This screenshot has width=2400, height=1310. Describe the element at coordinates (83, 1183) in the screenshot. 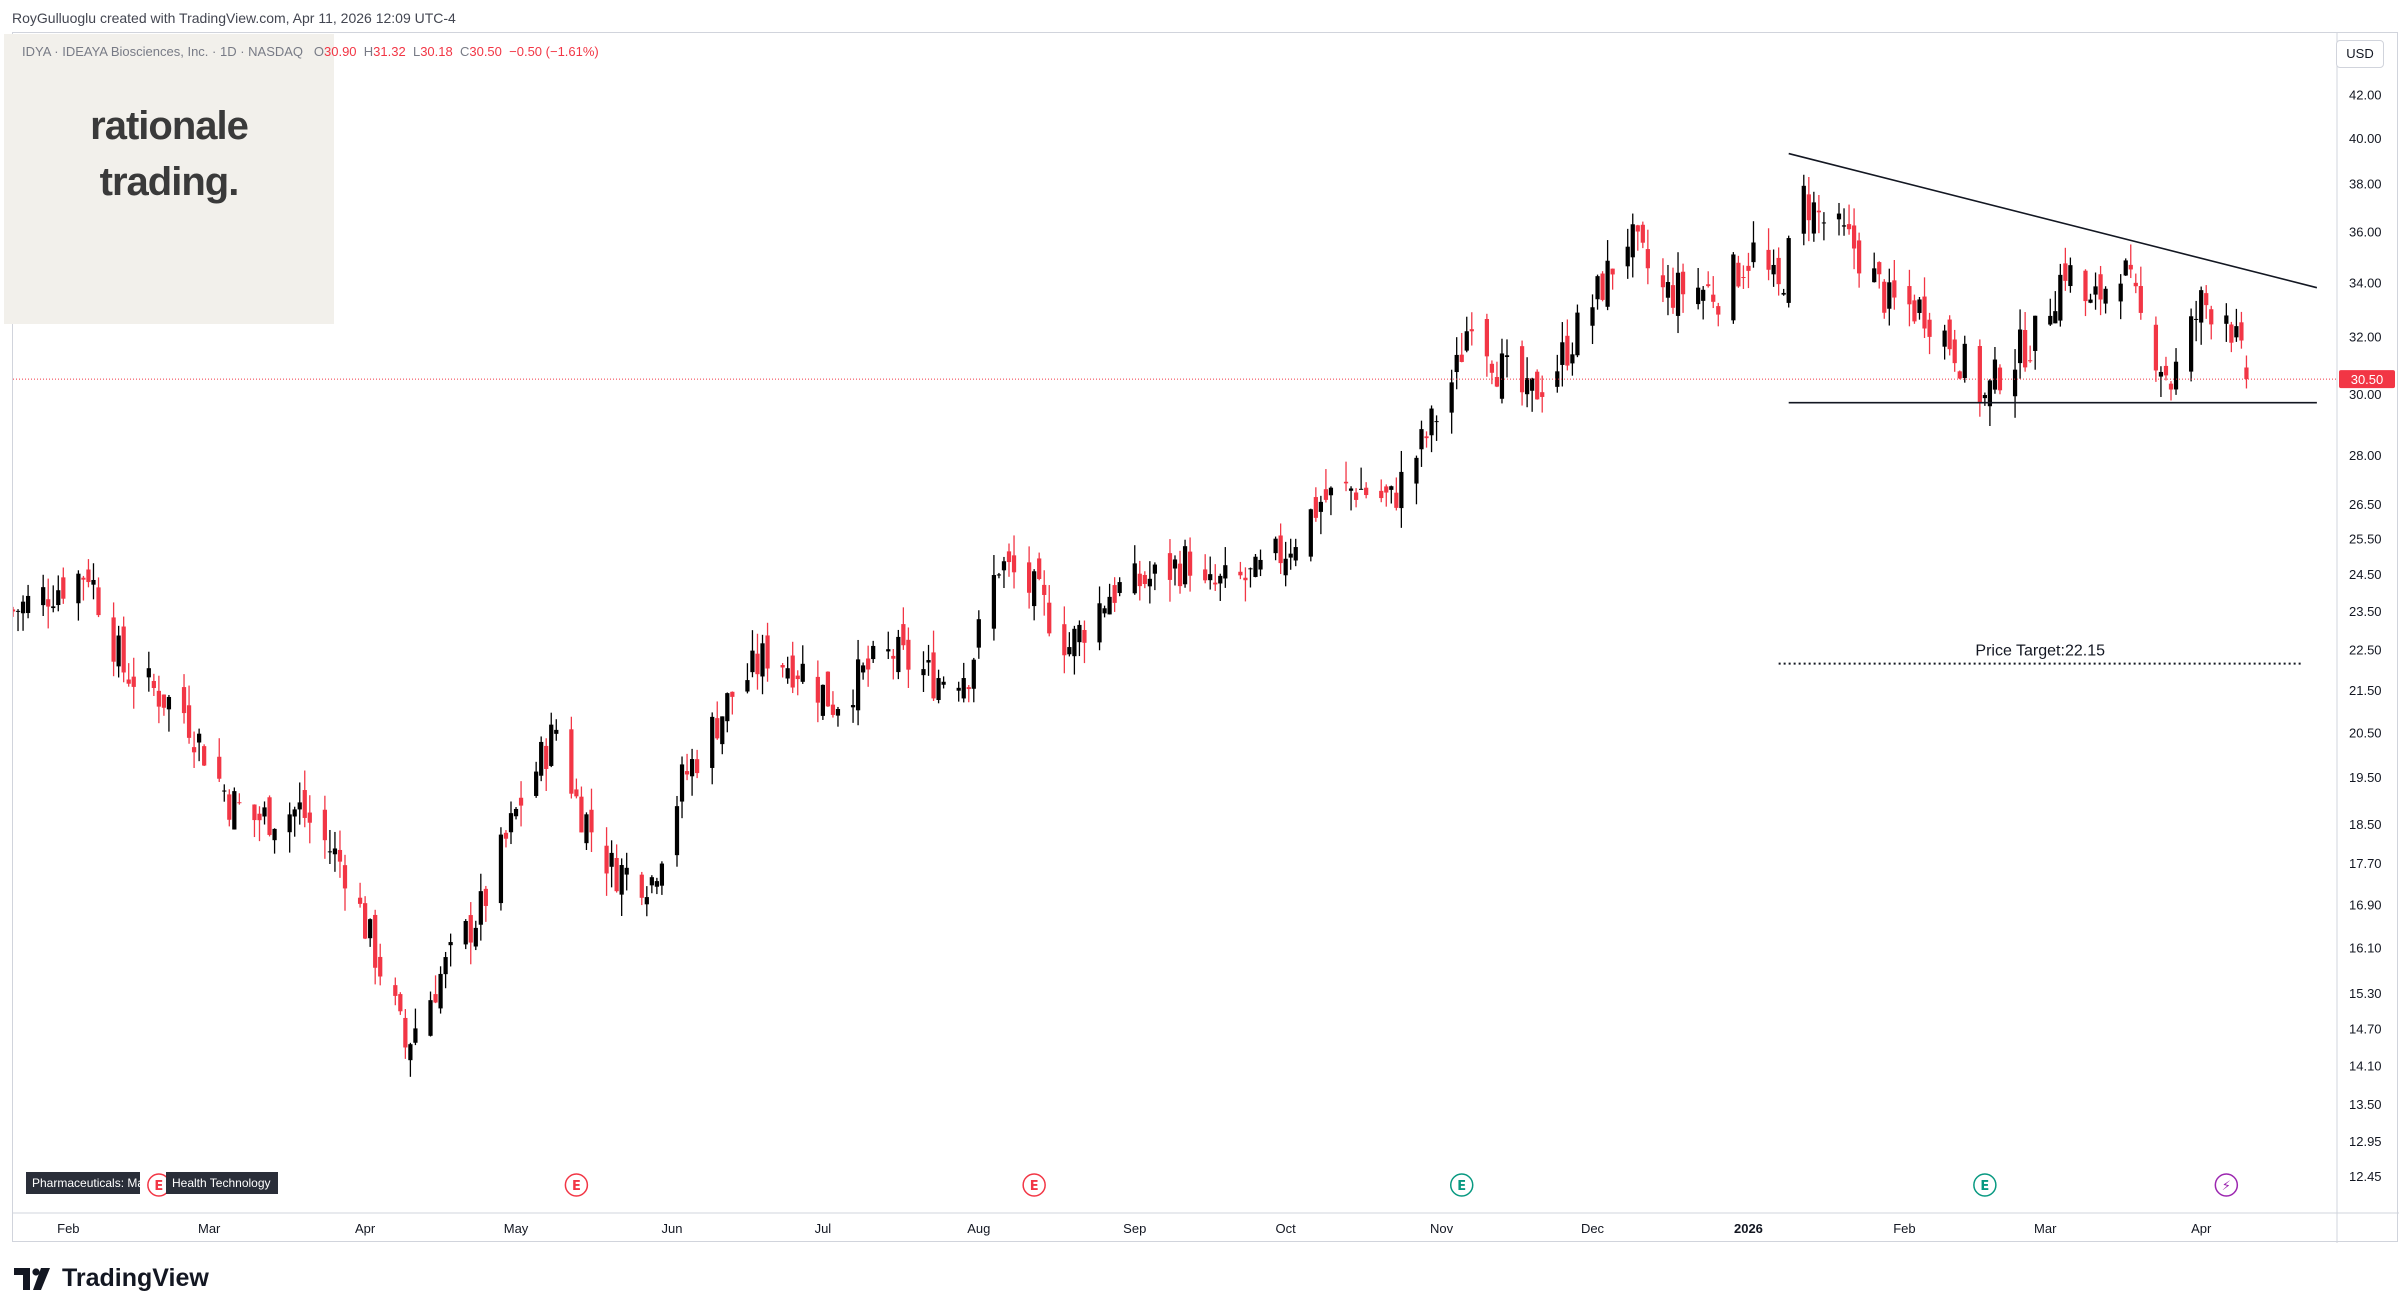

I see `sector-badge: Pharmaceuticals: Major` at that location.